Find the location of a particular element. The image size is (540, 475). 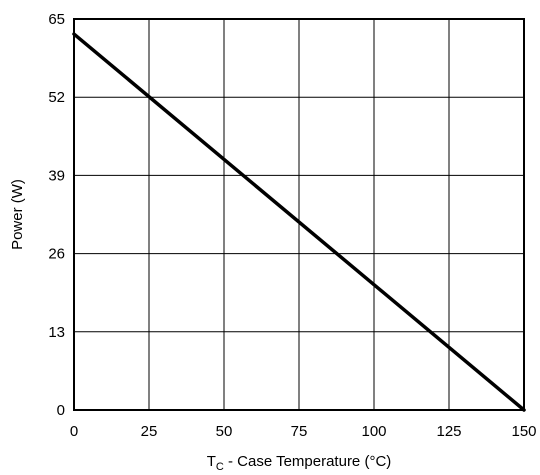

y-tick-label: 26 is located at coordinates (56, 254).